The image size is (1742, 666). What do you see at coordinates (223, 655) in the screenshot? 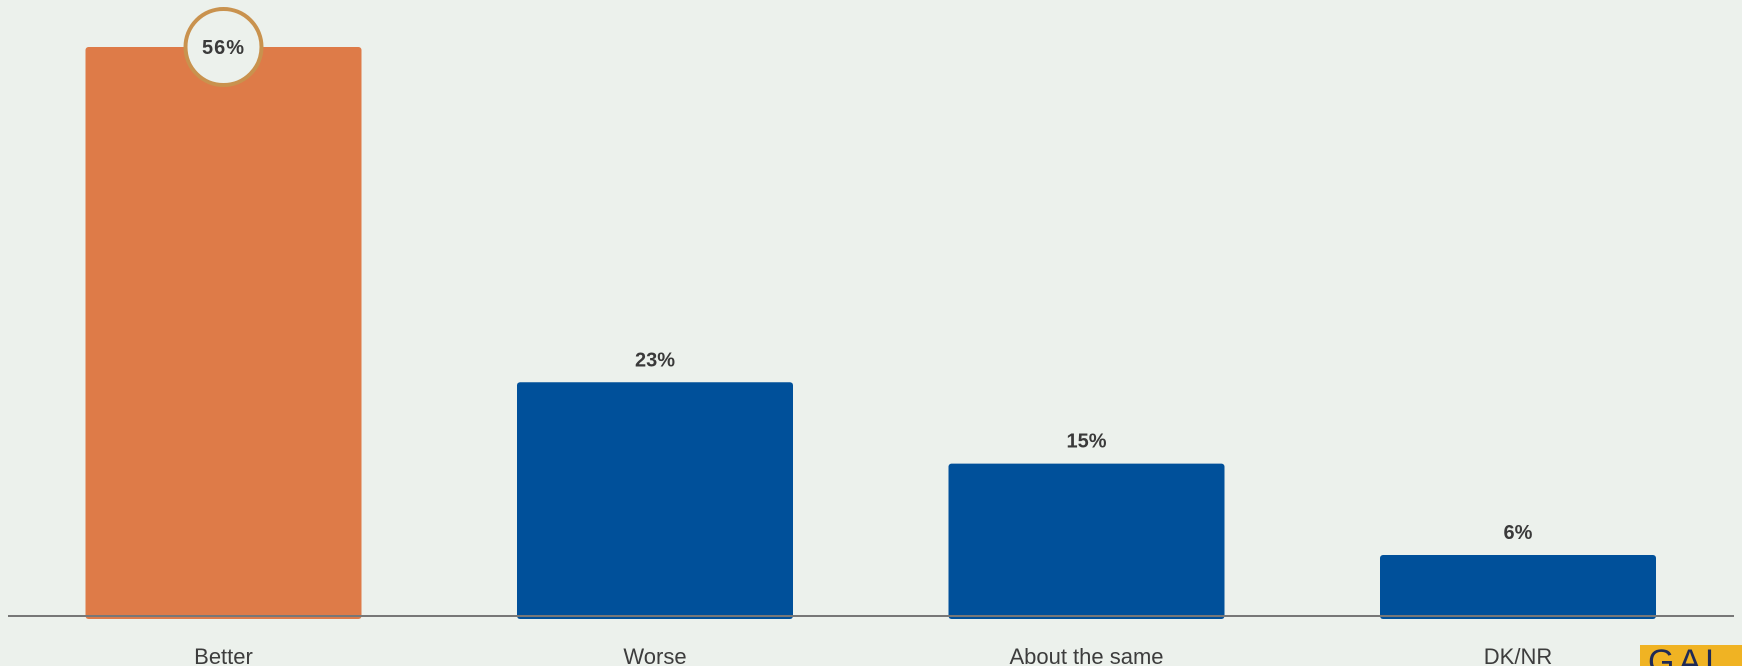
I see `category-label: Better` at bounding box center [223, 655].